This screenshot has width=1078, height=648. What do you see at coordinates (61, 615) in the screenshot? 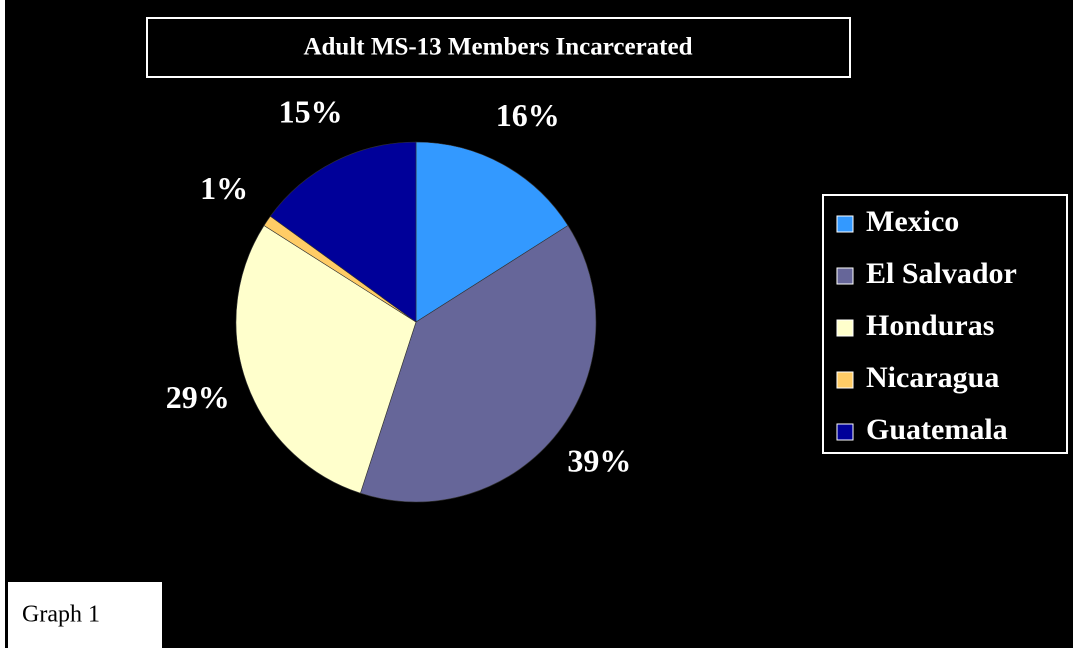
I see `annotation: Graph 1` at bounding box center [61, 615].